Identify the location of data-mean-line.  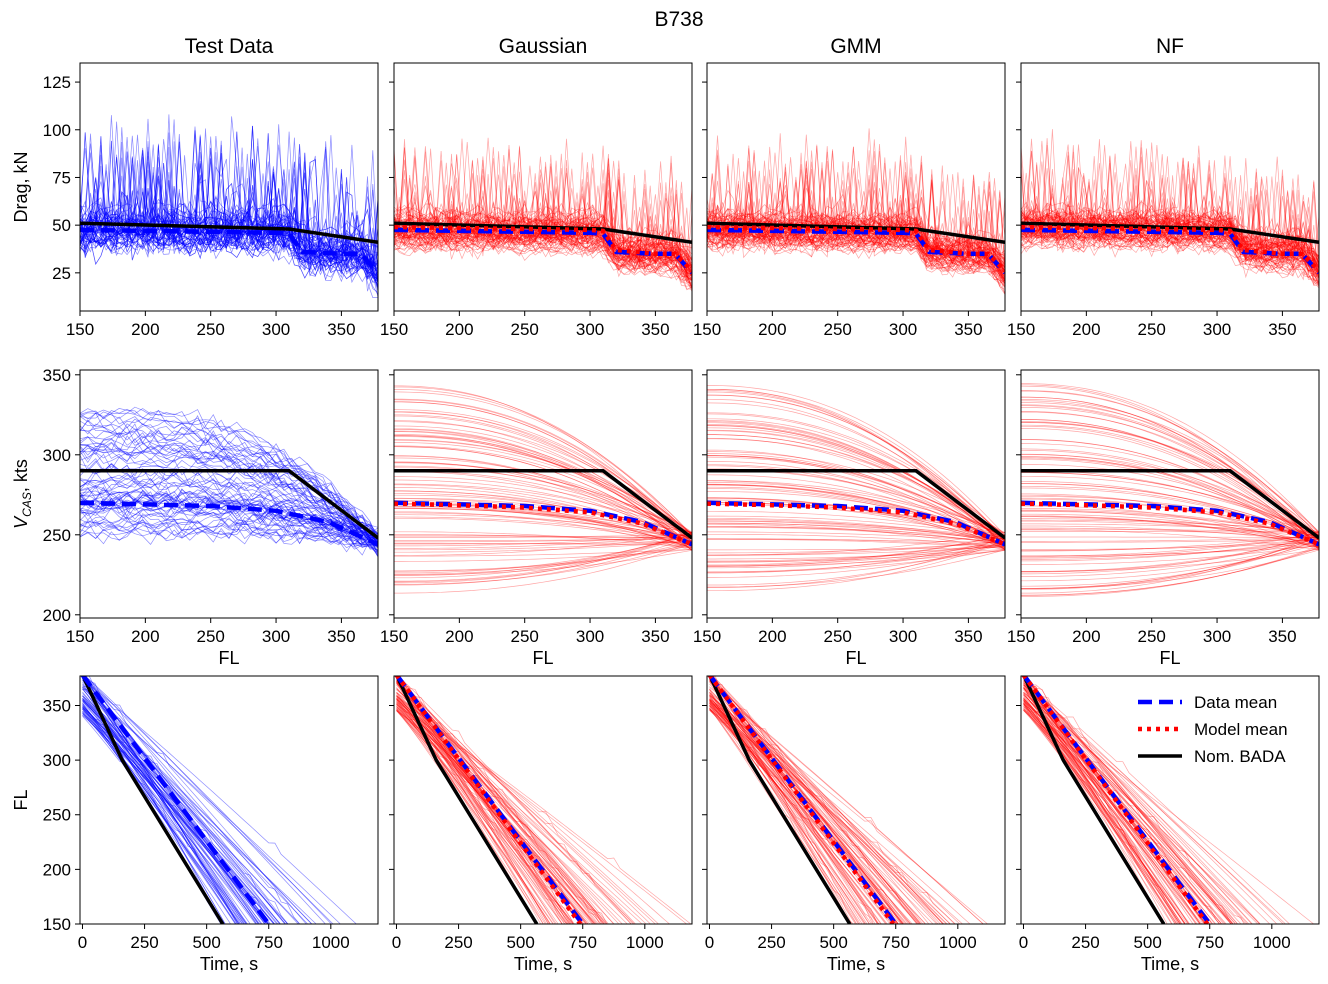
(856, 251).